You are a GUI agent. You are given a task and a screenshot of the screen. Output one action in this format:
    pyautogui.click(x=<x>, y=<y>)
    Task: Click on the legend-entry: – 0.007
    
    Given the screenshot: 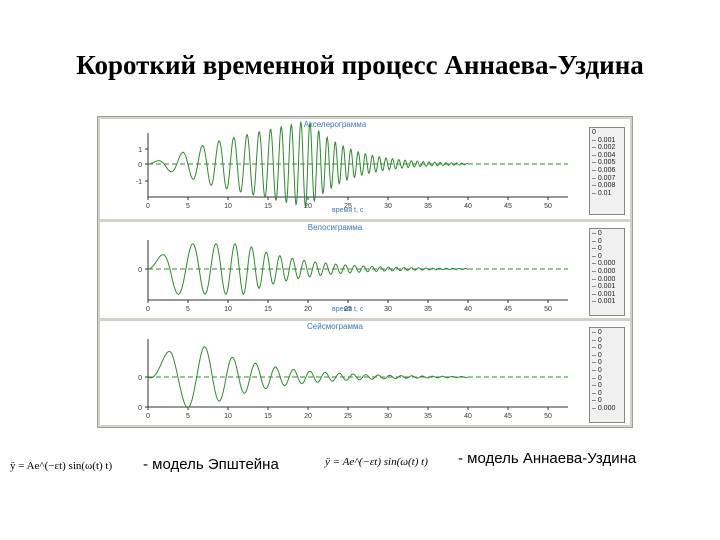 What is the action you would take?
    pyautogui.click(x=604, y=178)
    